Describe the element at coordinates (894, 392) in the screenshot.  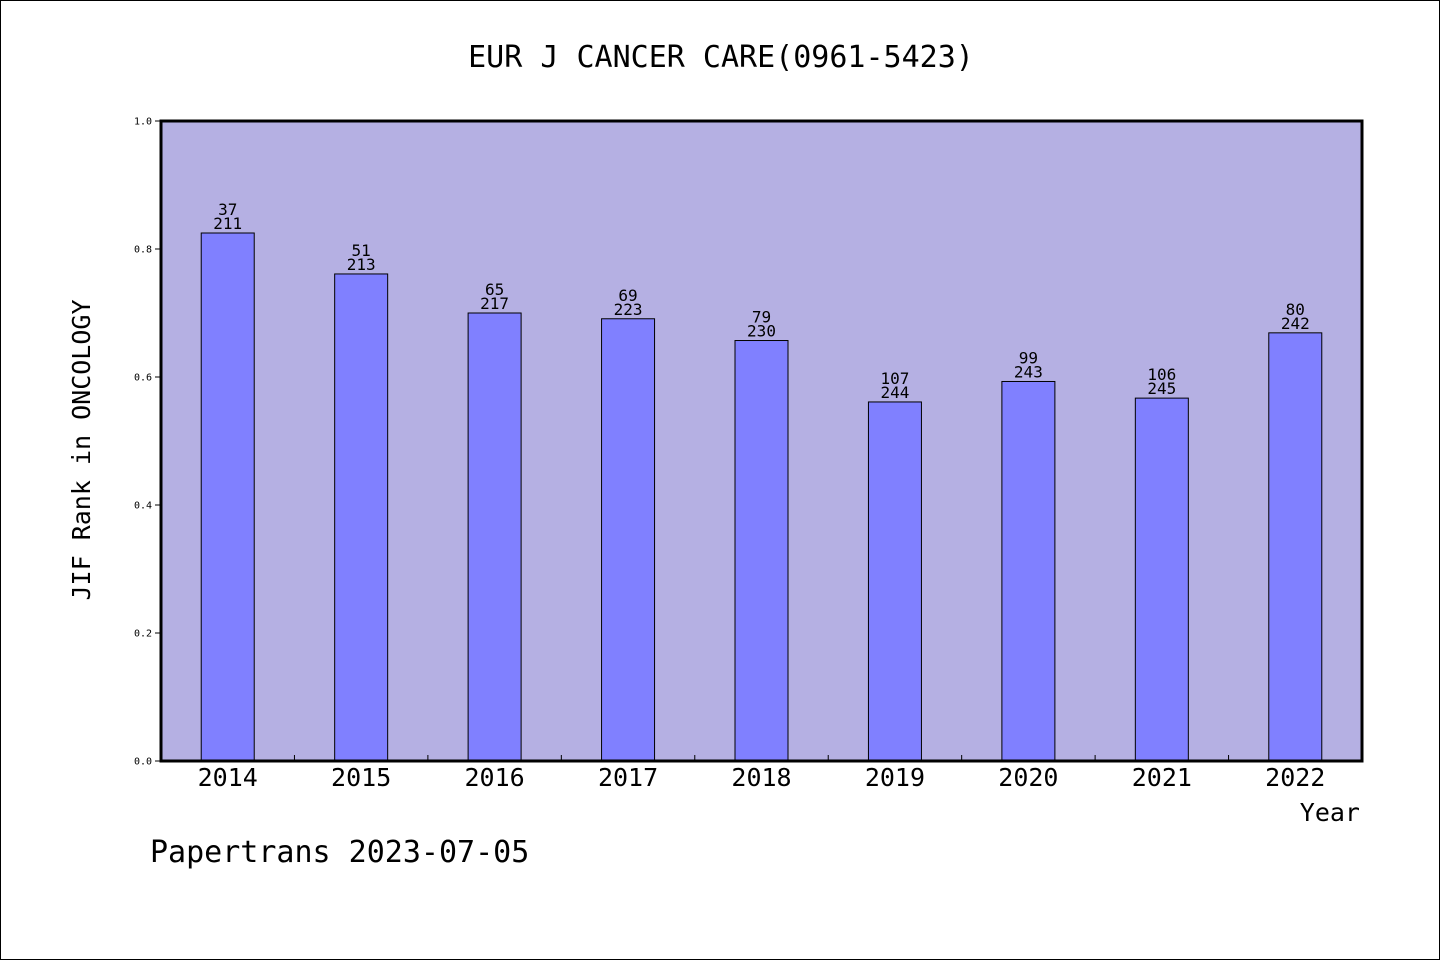
I see `bar-total-label: 244` at that location.